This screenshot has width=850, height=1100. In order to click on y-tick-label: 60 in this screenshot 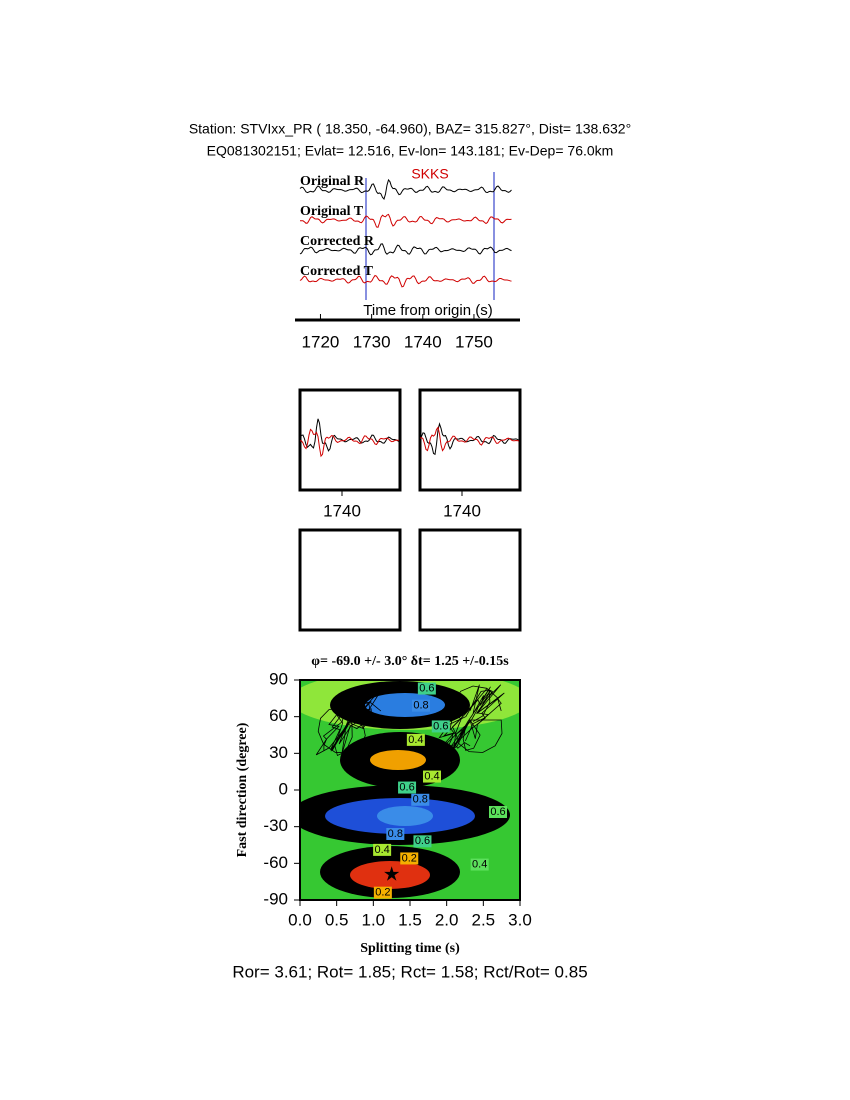, I will do `click(278, 715)`.